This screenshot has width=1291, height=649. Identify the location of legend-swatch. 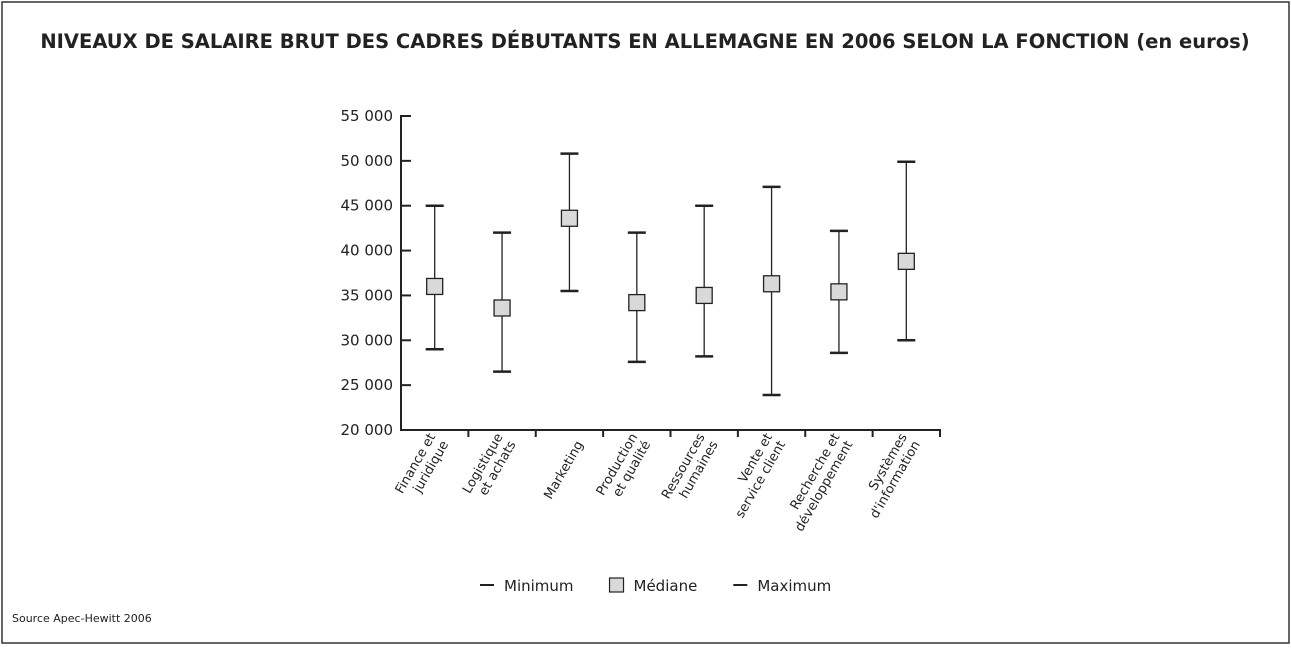
(616, 585).